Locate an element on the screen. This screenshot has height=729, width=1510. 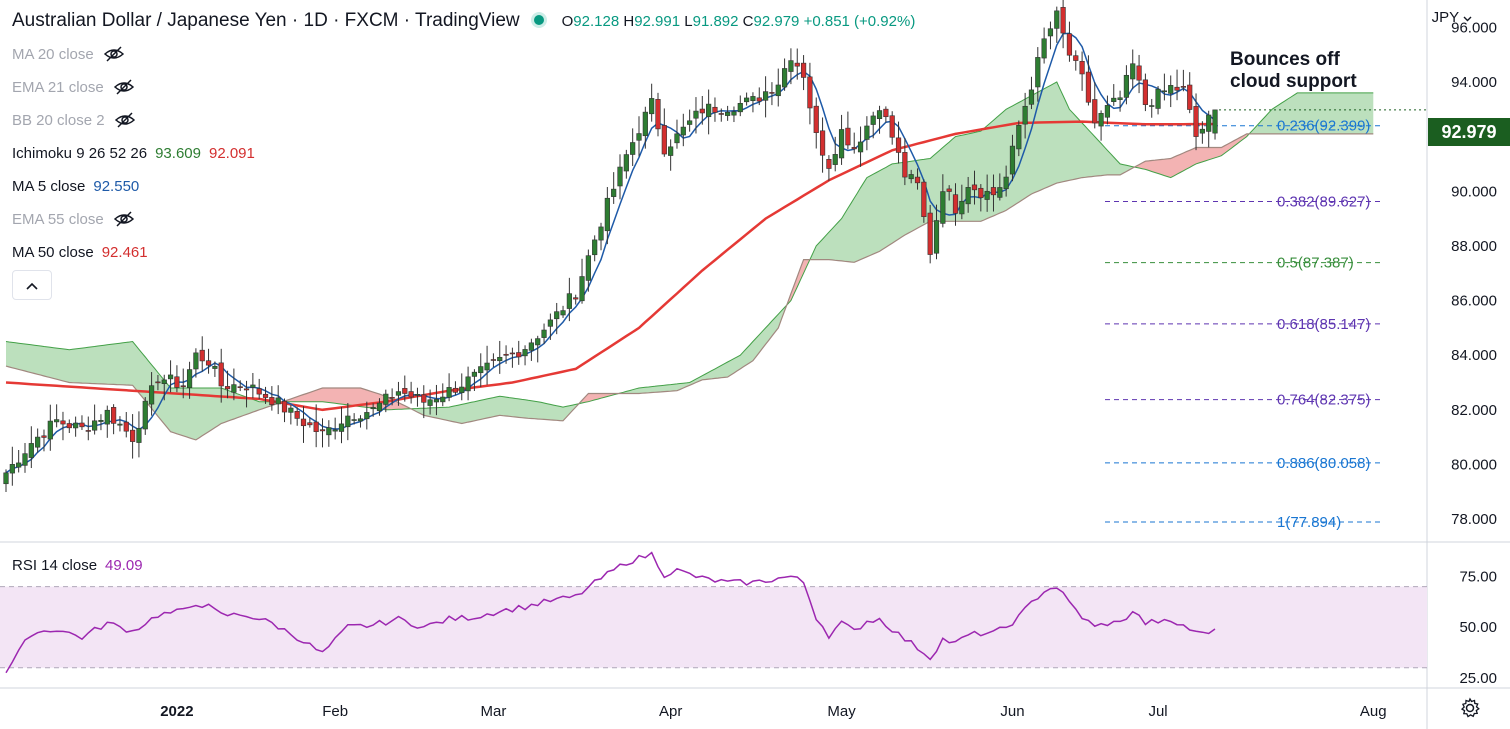
legend-ema55: EMA 55 close is located at coordinates (73, 221).